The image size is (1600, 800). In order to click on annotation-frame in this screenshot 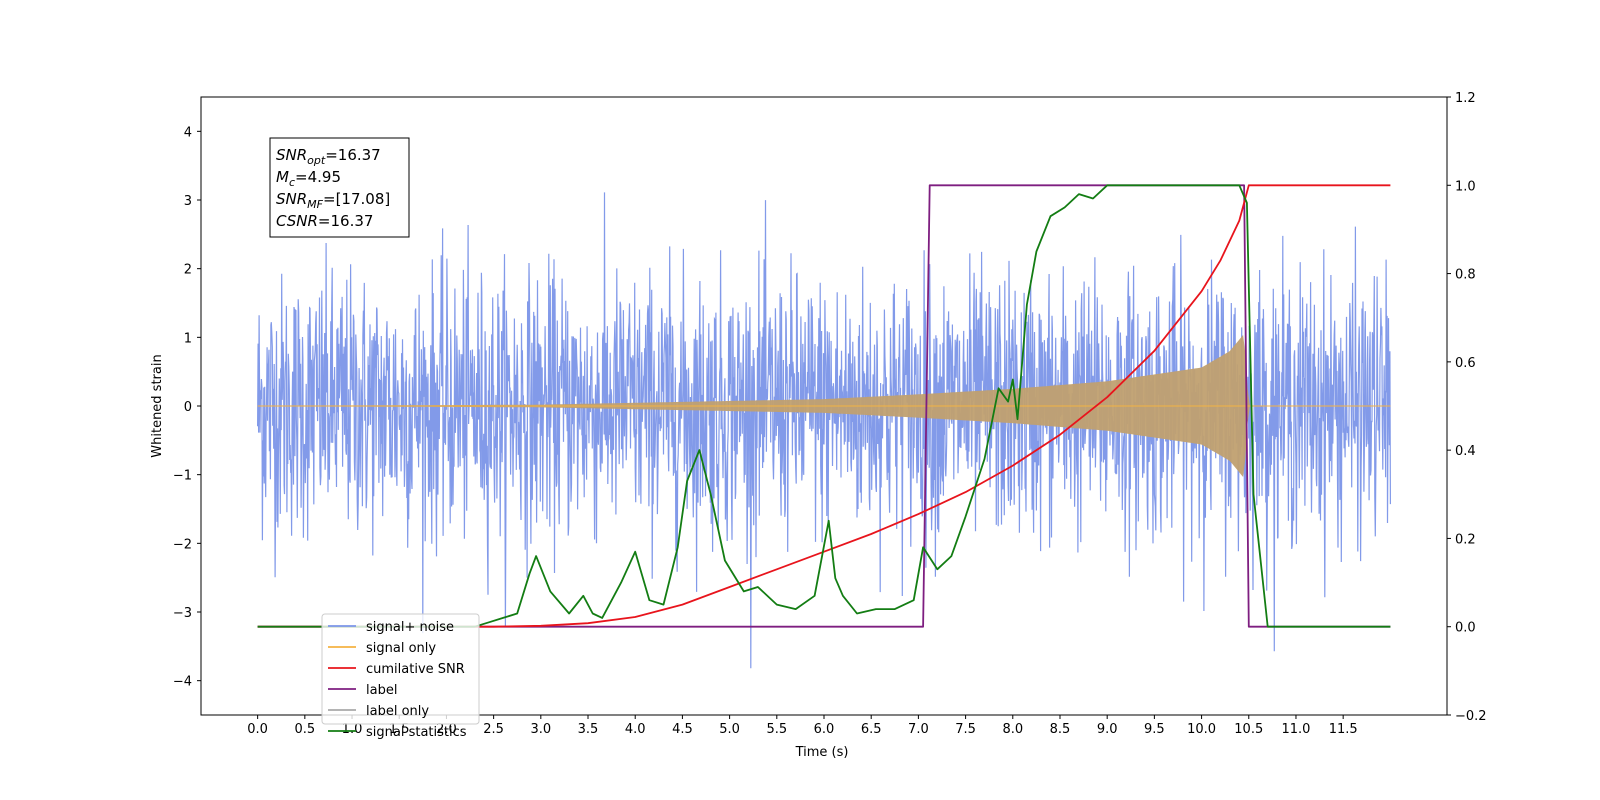, I will do `click(339, 187)`.